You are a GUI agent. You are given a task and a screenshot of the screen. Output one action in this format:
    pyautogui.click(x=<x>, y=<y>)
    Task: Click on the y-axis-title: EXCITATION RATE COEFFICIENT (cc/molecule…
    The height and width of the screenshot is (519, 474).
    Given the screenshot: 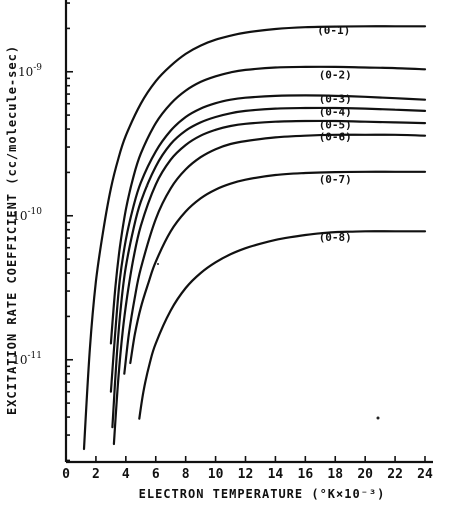 What is the action you would take?
    pyautogui.click(x=12, y=230)
    